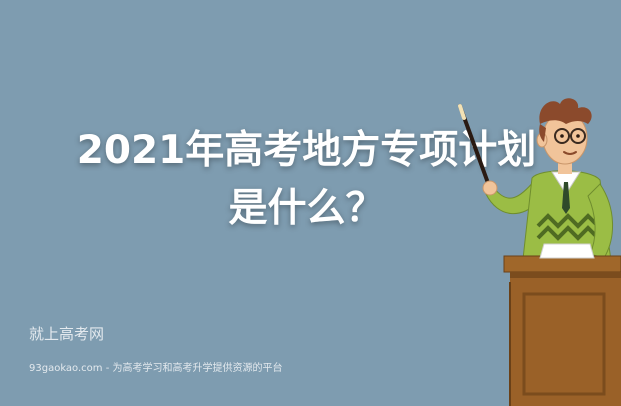  I want to click on headline-line-2: 是什么？, so click(306, 208).